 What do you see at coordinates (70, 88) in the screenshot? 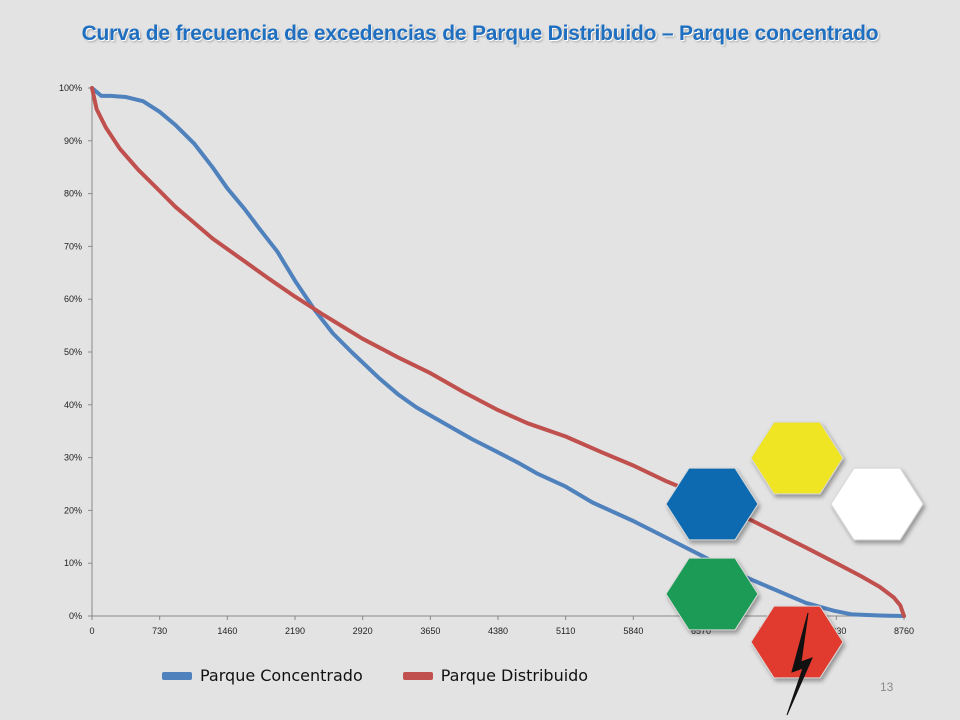
I see `y-tick-label: 100%` at bounding box center [70, 88].